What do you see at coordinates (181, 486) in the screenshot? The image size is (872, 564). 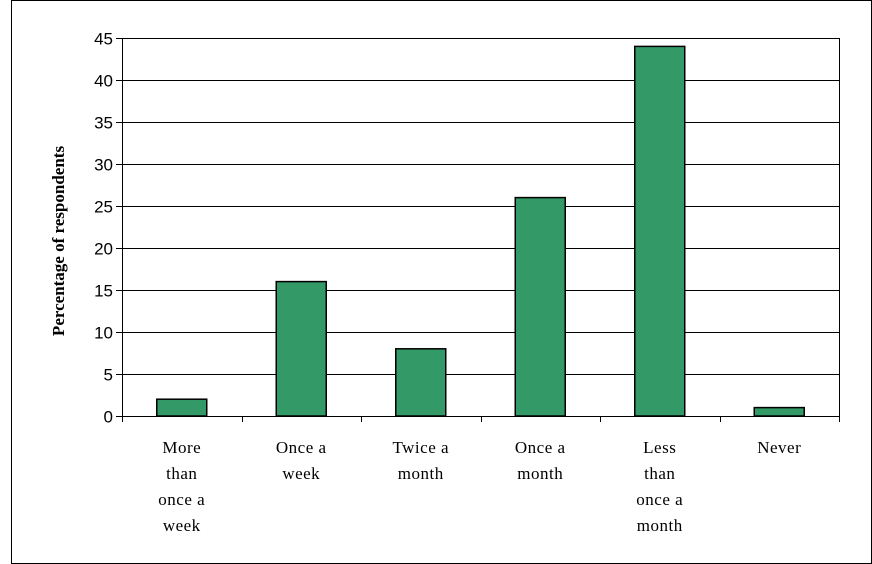 I see `x-tick-label: More than once a week` at bounding box center [181, 486].